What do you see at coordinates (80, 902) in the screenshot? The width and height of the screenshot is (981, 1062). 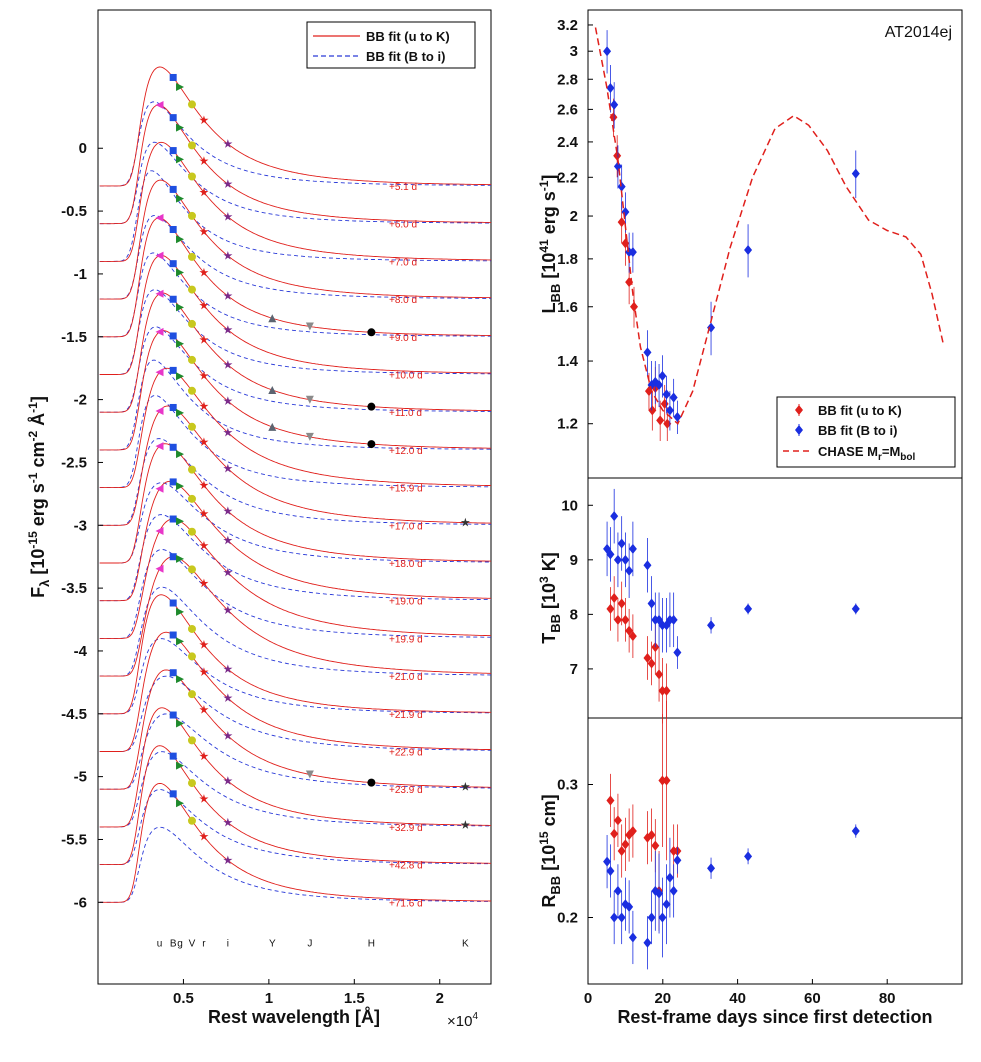 I see `sed-y-tick-label-12: -6` at bounding box center [80, 902].